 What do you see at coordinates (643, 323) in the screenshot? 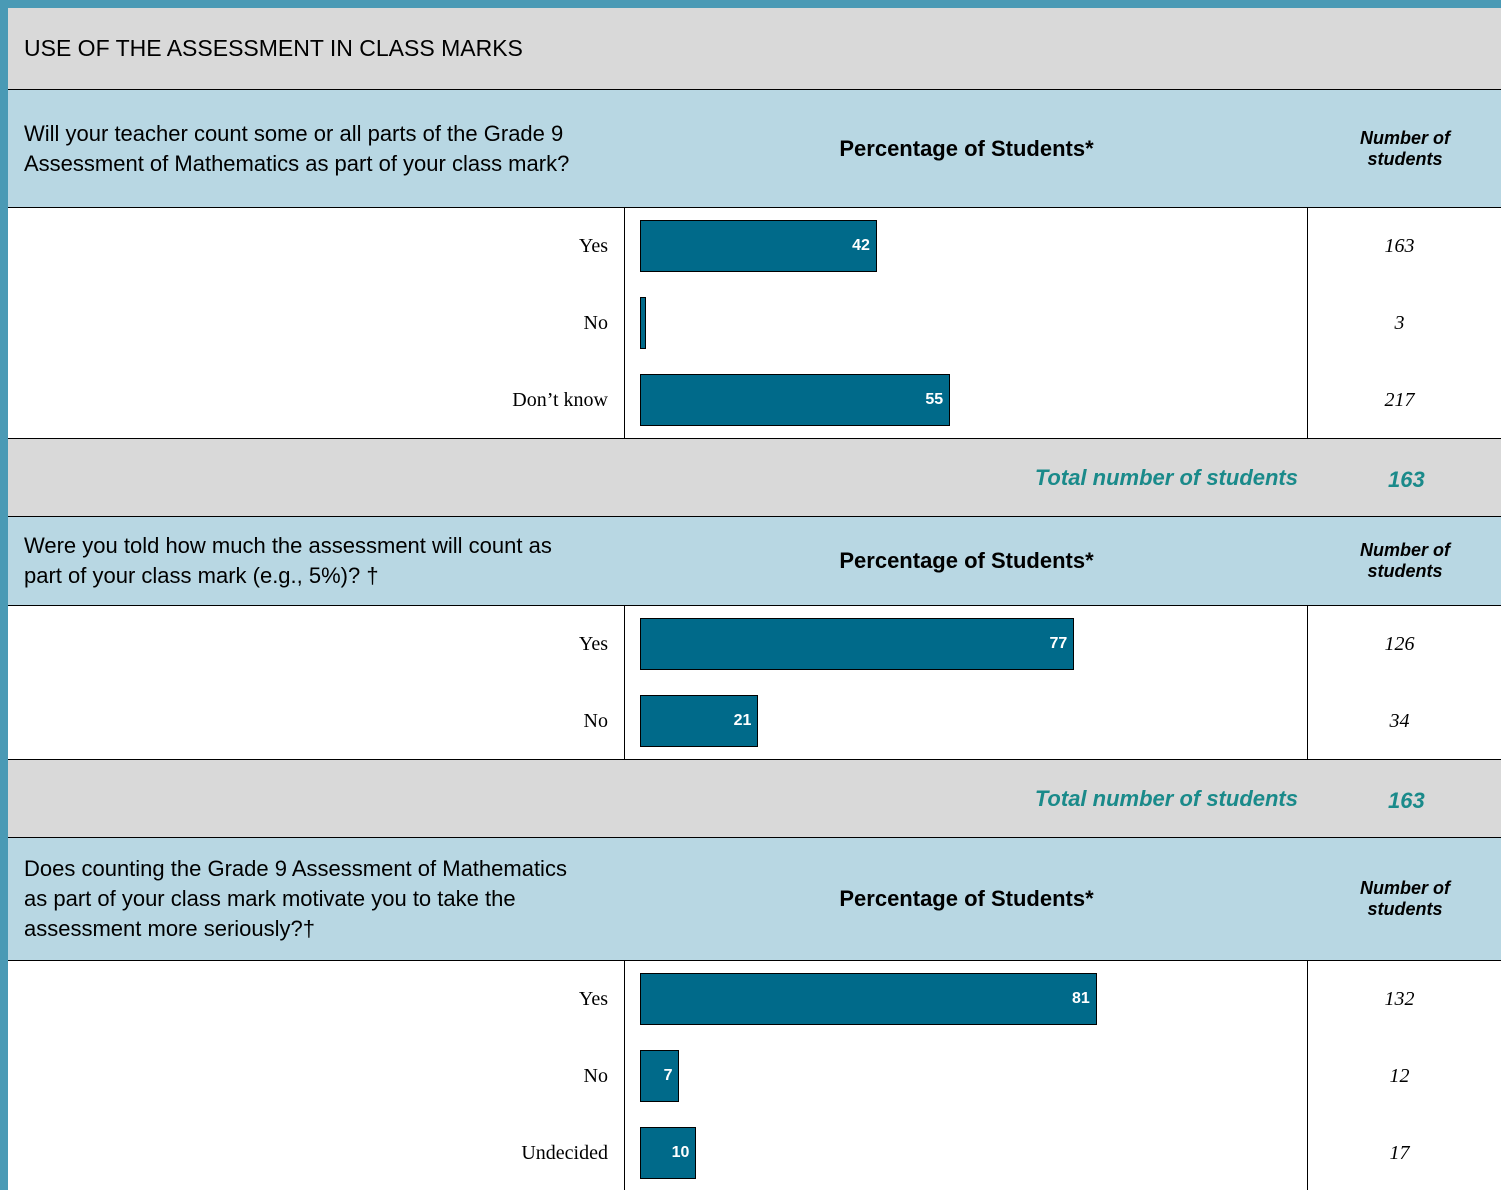
I see `bar` at bounding box center [643, 323].